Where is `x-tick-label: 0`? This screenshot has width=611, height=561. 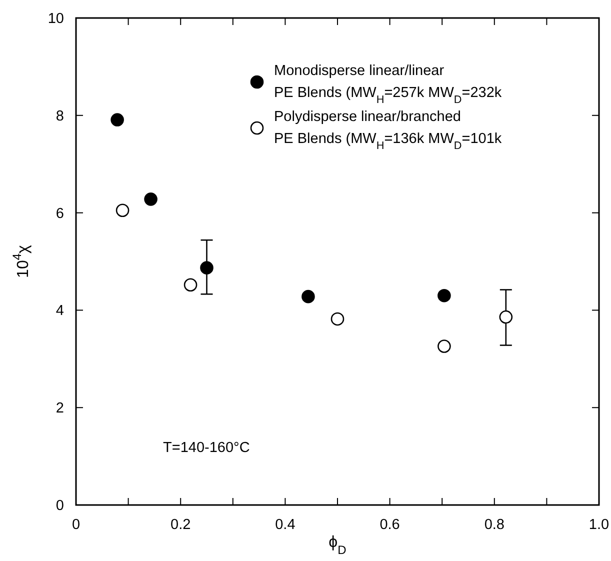
x-tick-label: 0 is located at coordinates (76, 525).